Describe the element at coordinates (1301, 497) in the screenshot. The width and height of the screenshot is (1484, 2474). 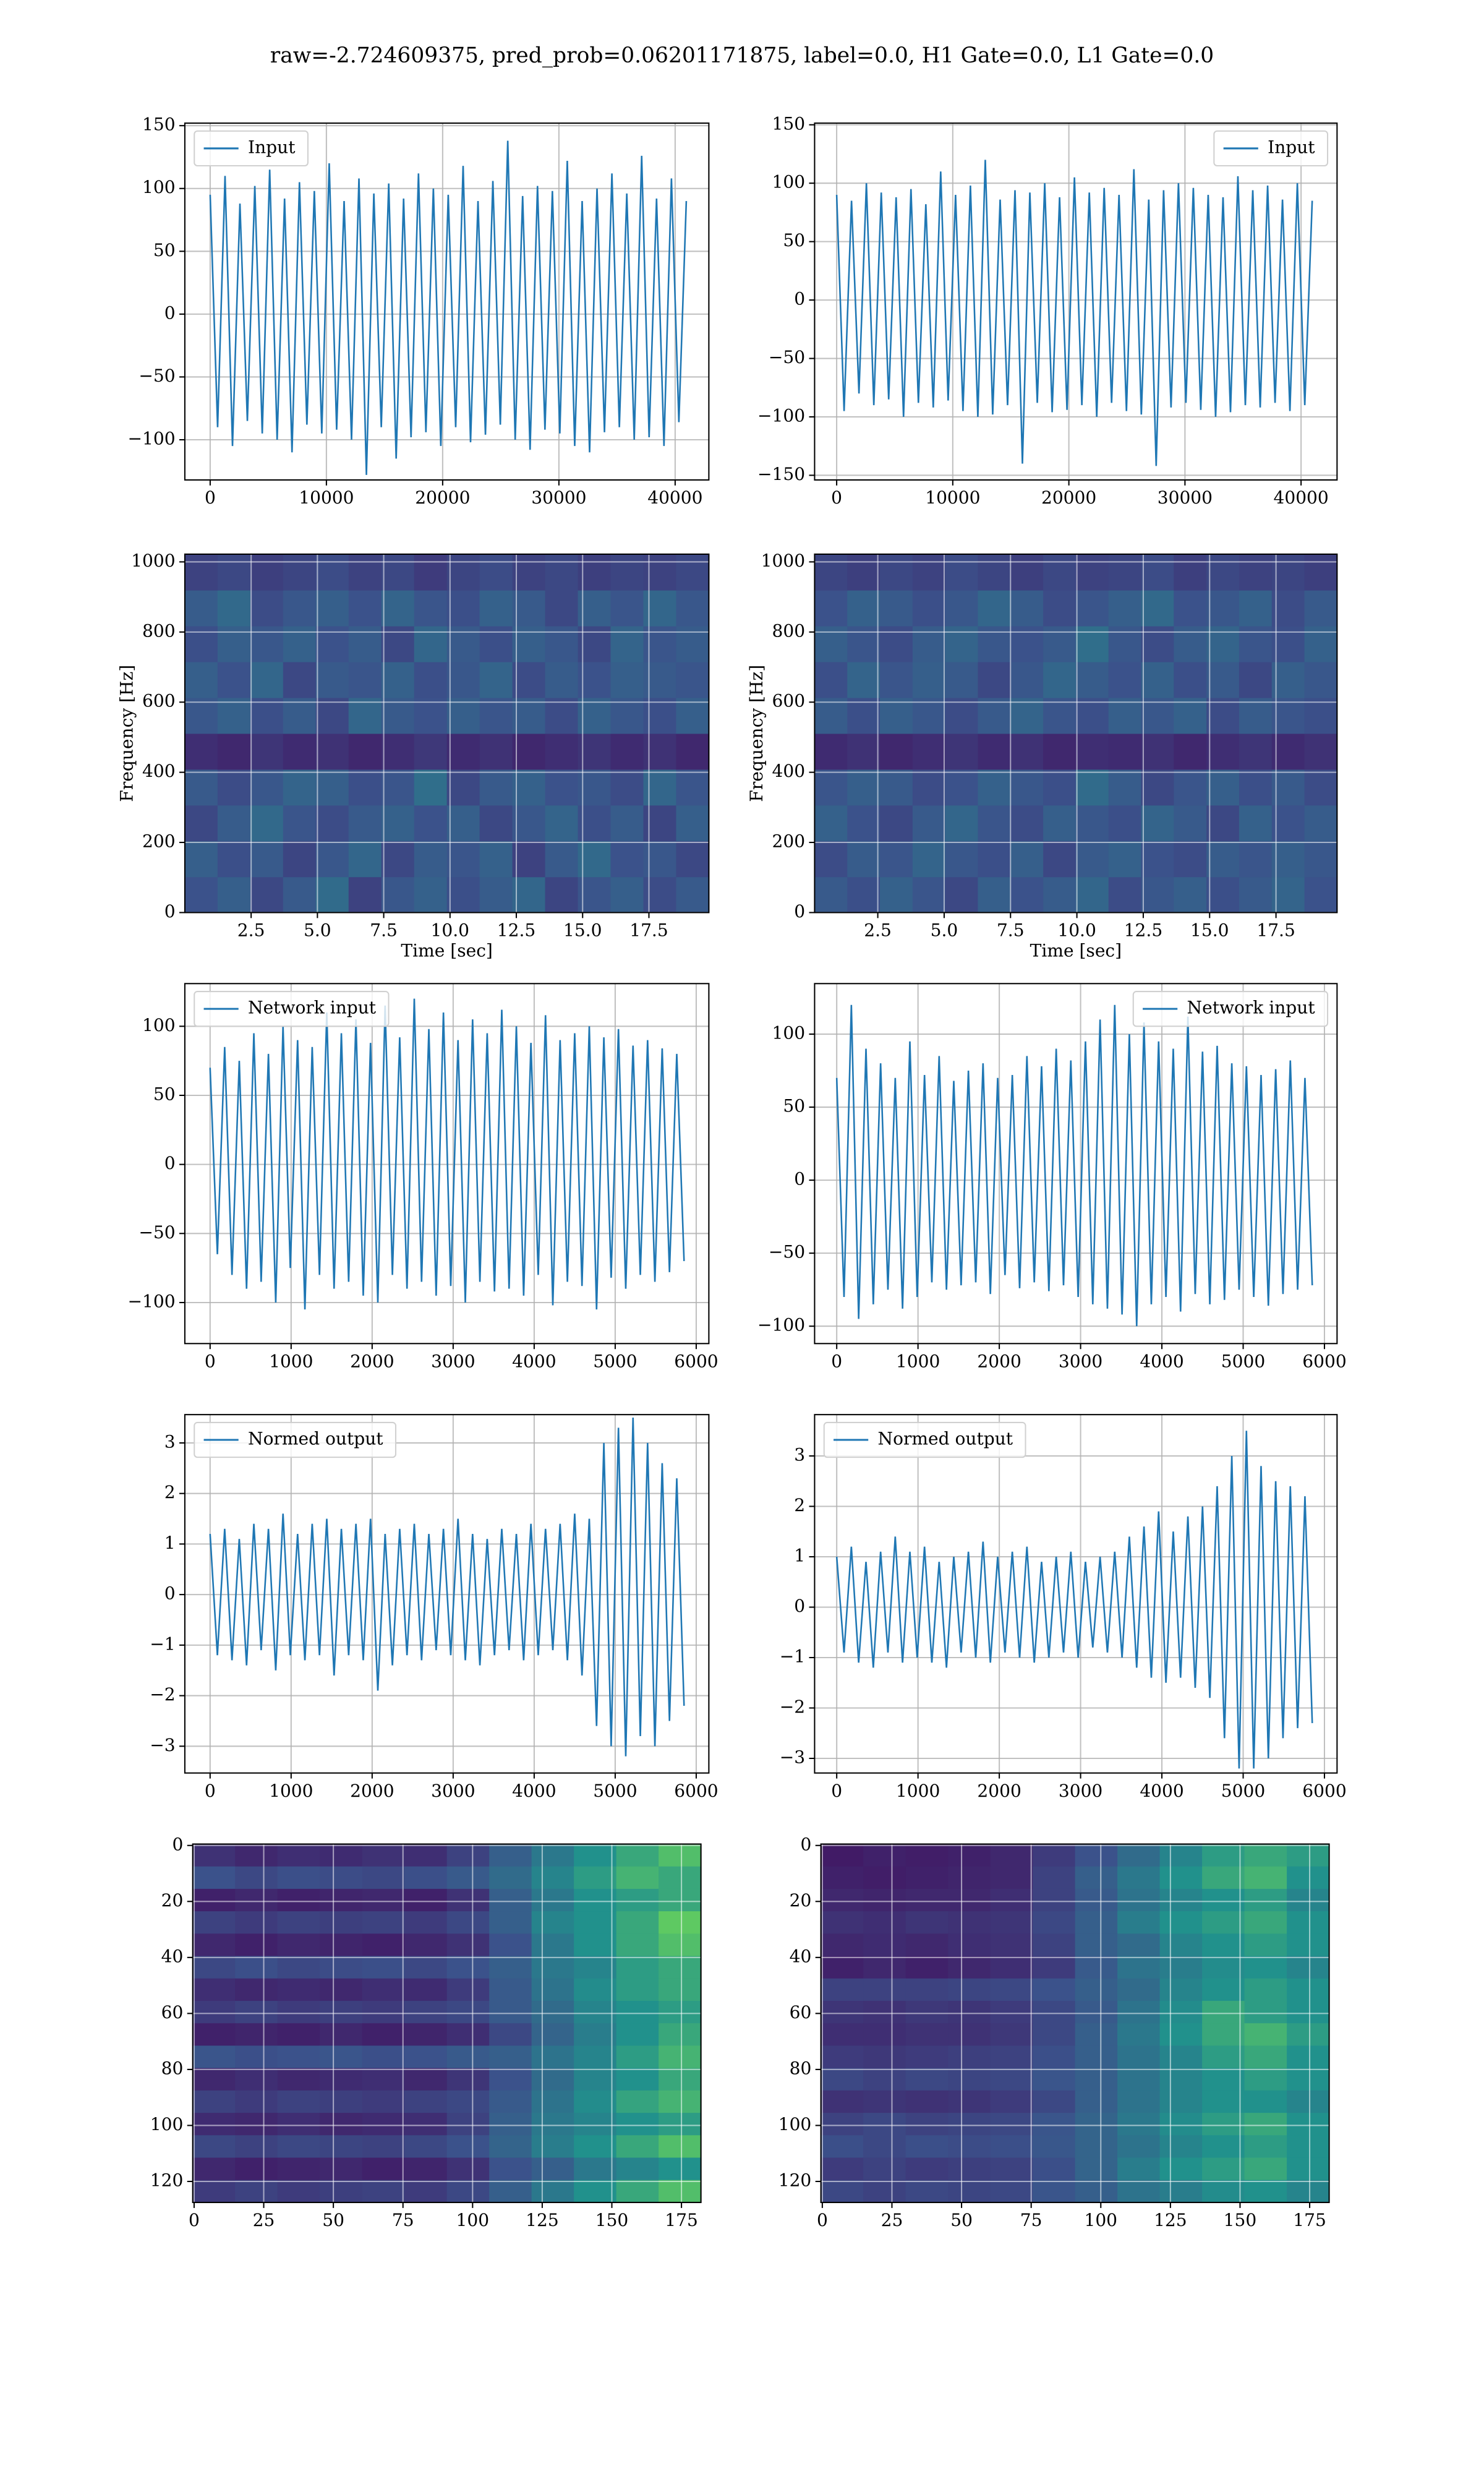
I see `x-tick-label: 40000` at that location.